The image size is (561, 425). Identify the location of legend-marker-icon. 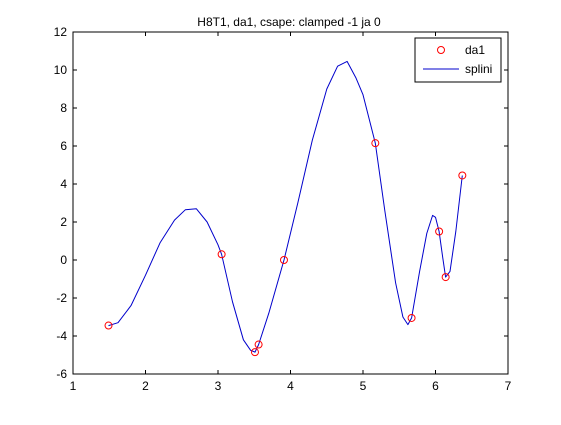
(441, 50).